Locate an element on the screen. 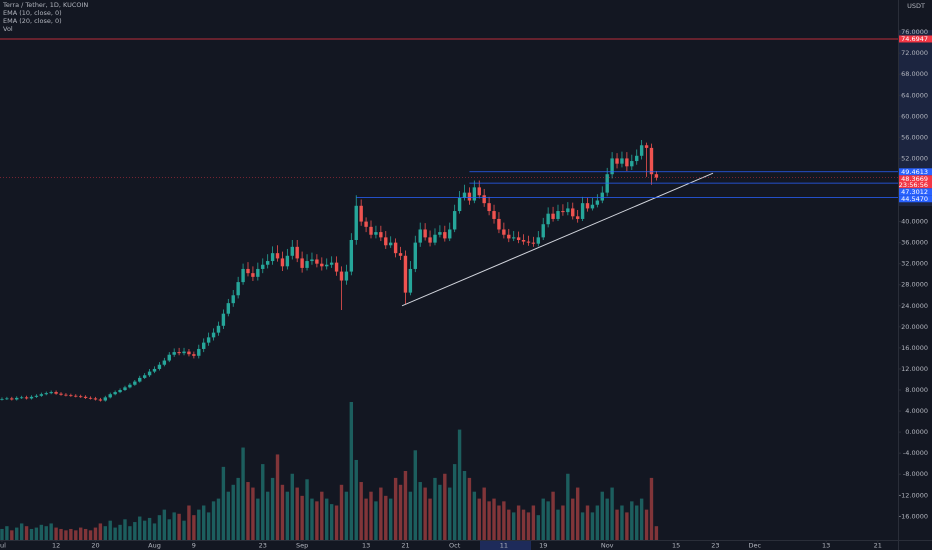 The image size is (932, 550). x-tick-label: 19 is located at coordinates (543, 546).